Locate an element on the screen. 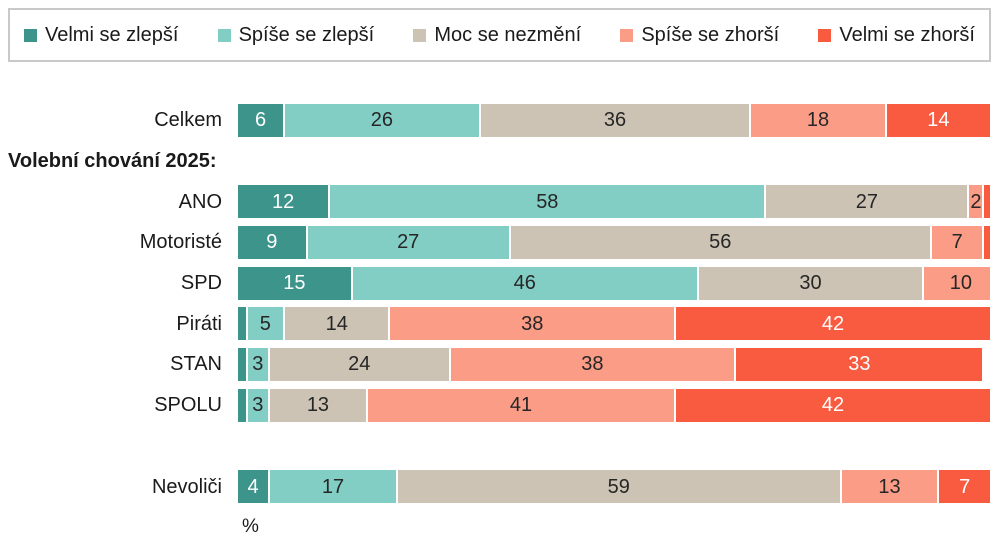 Image resolution: width=999 pixels, height=537 pixels. segment-value-label: 15 is located at coordinates (294, 283).